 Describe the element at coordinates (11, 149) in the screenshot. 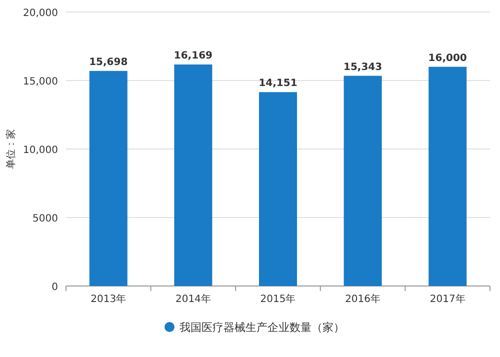

I see `y-axis-title: 单位：家` at that location.